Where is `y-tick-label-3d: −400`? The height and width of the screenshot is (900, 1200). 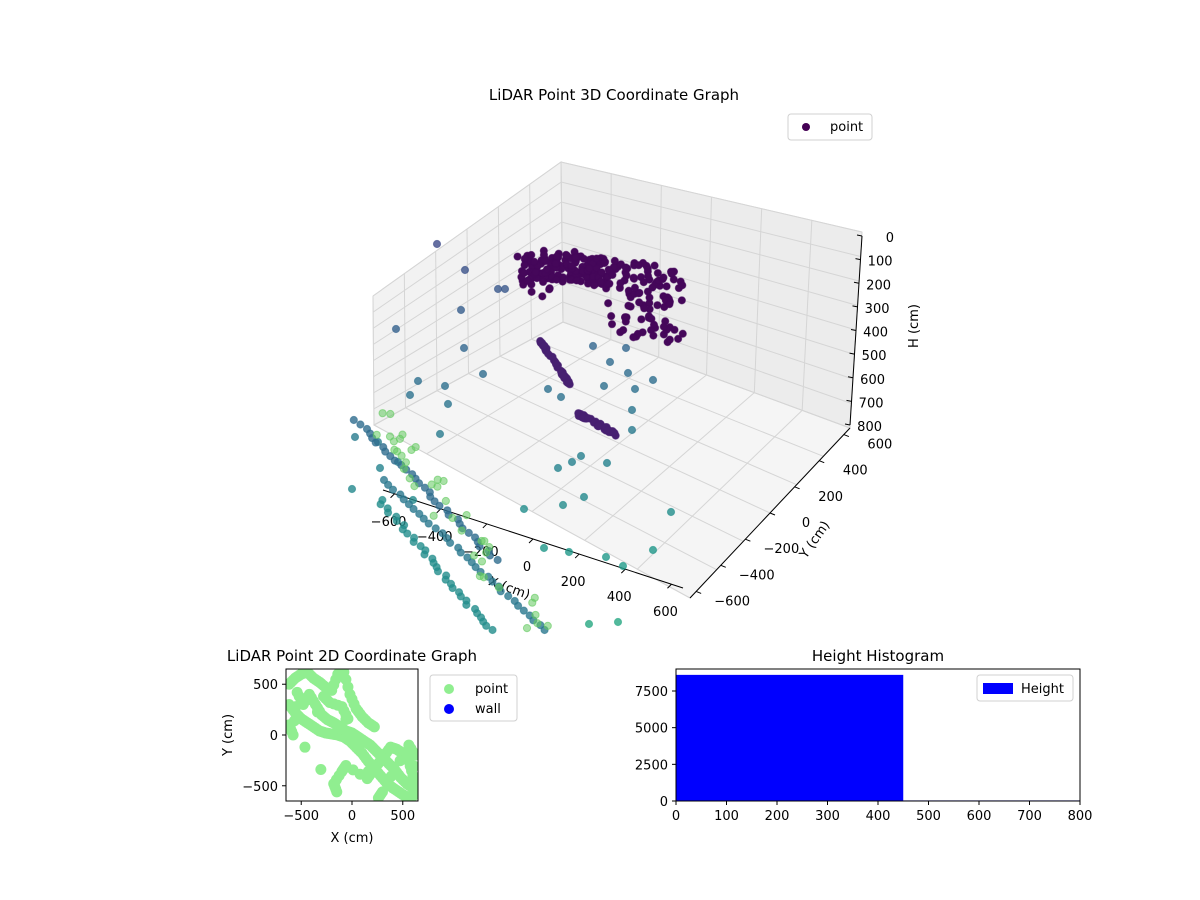 y-tick-label-3d: −400 is located at coordinates (757, 575).